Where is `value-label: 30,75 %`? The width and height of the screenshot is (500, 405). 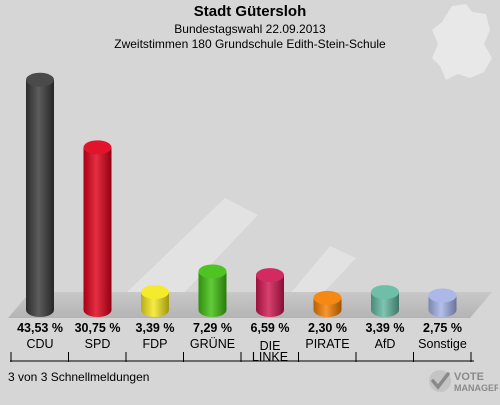 value-label: 30,75 % is located at coordinates (98, 328).